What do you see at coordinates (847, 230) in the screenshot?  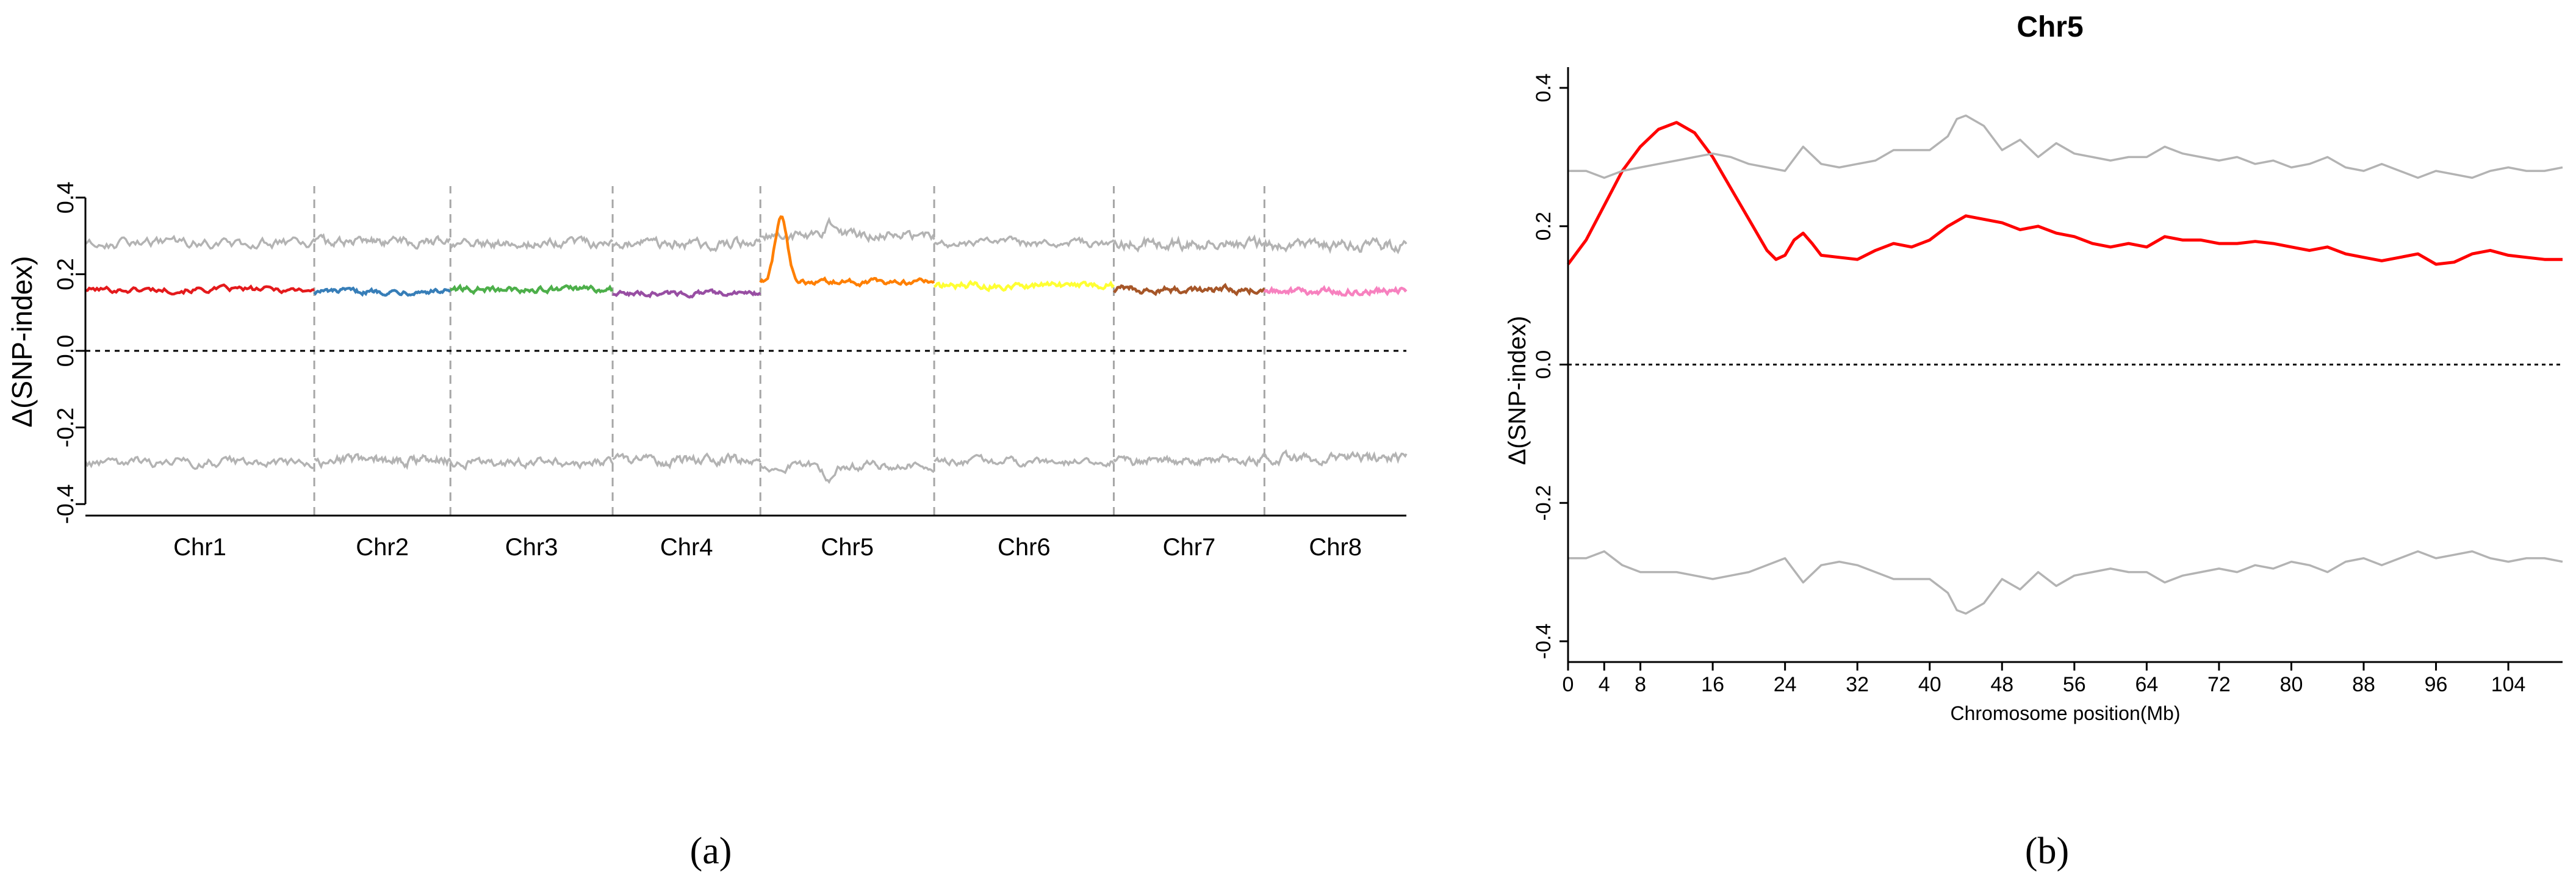 I see `upper-threshold-chr5` at bounding box center [847, 230].